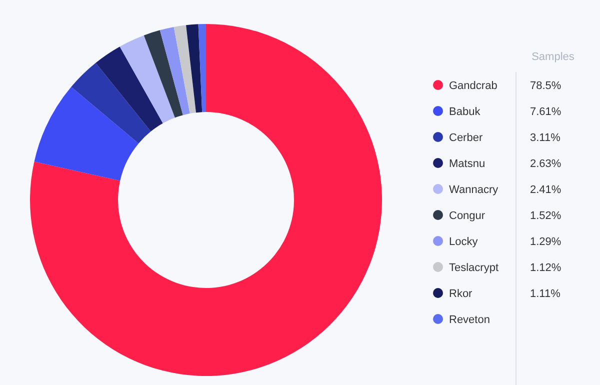 The height and width of the screenshot is (385, 600). Describe the element at coordinates (467, 216) in the screenshot. I see `legend-label: Congur` at that location.